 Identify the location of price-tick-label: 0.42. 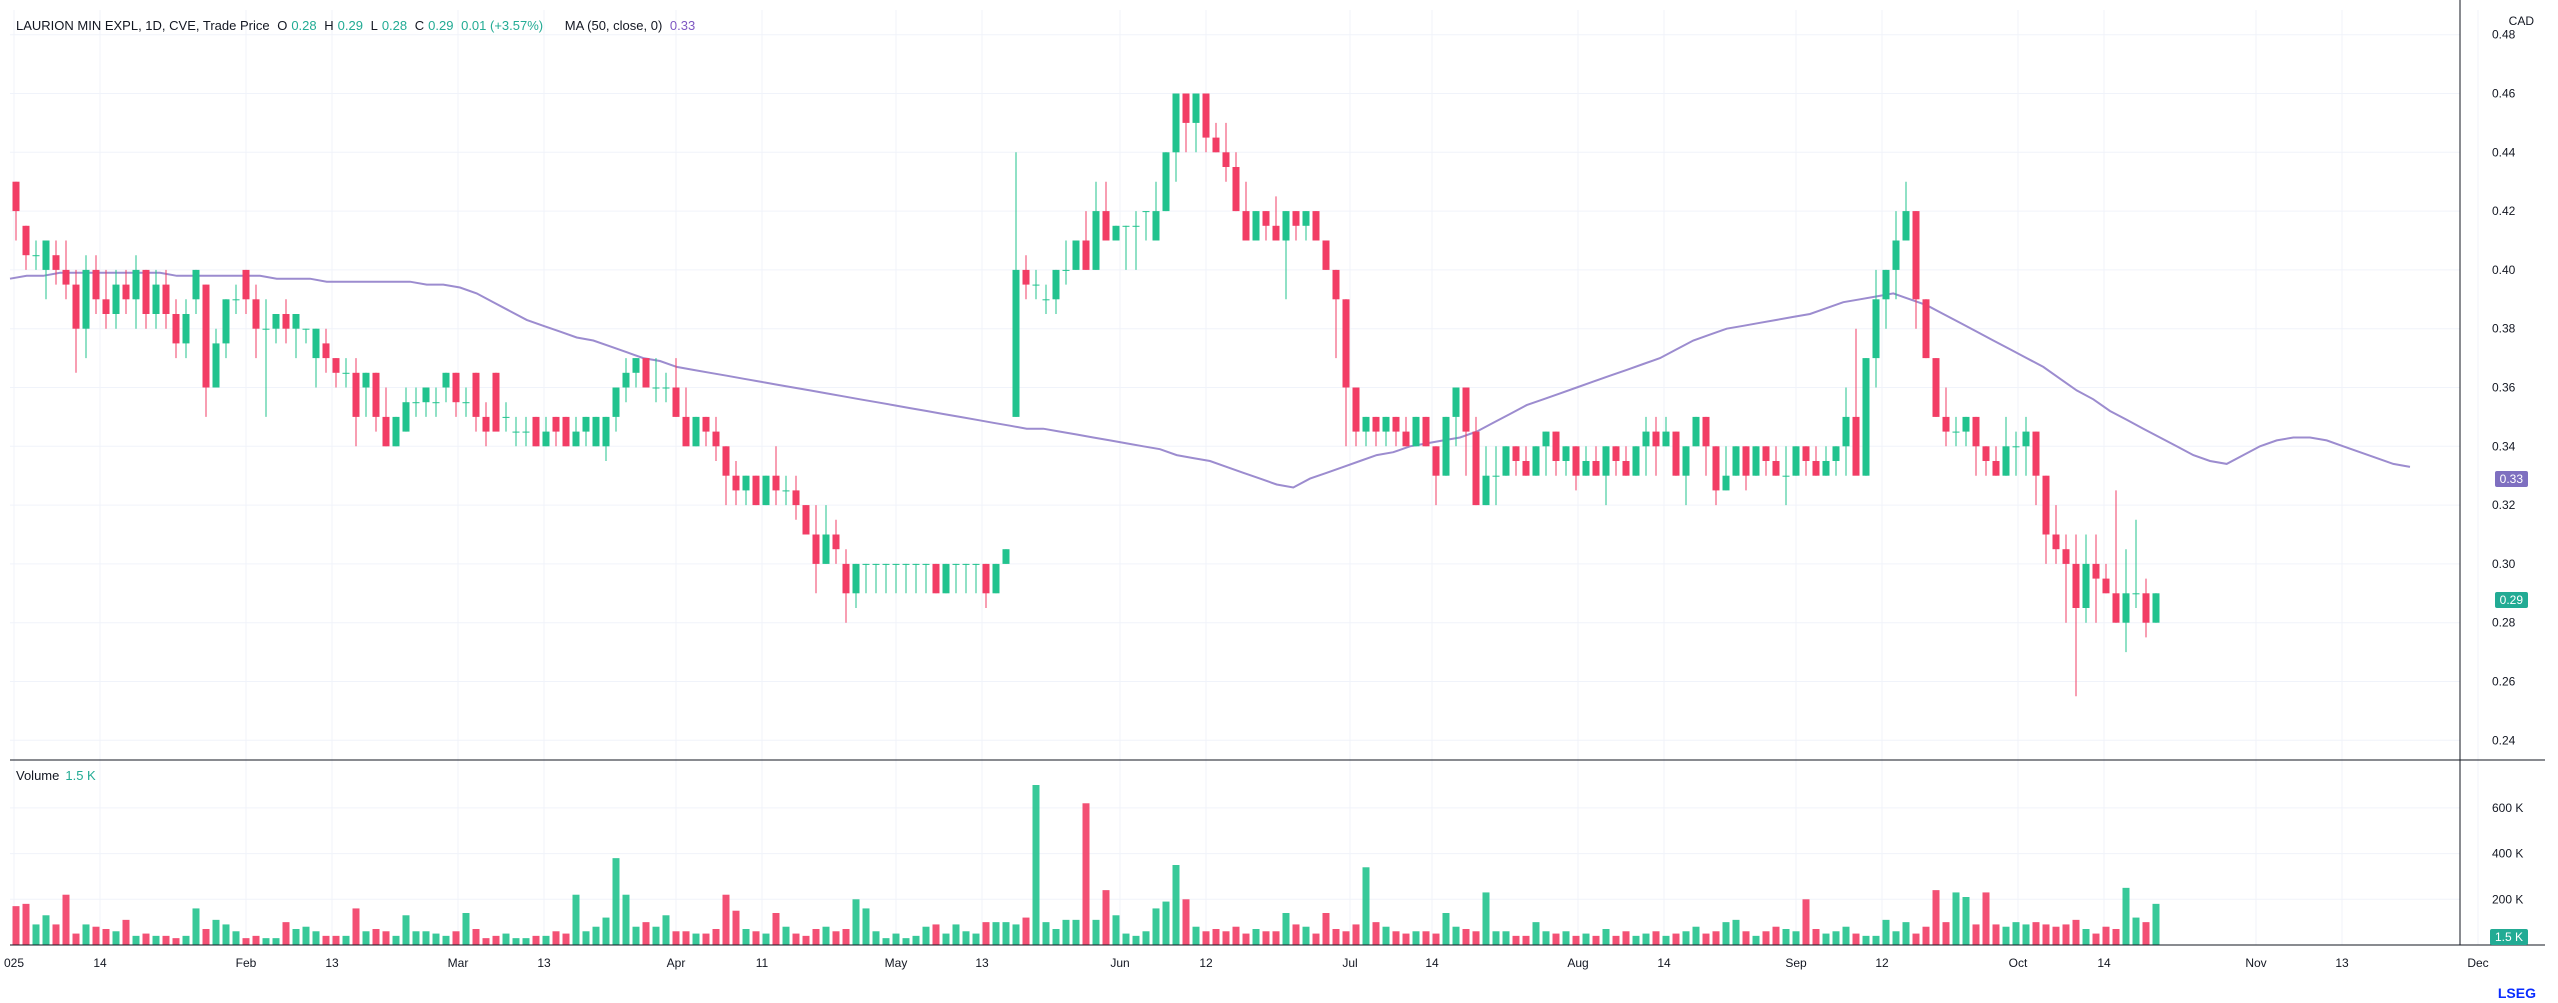
(2504, 211).